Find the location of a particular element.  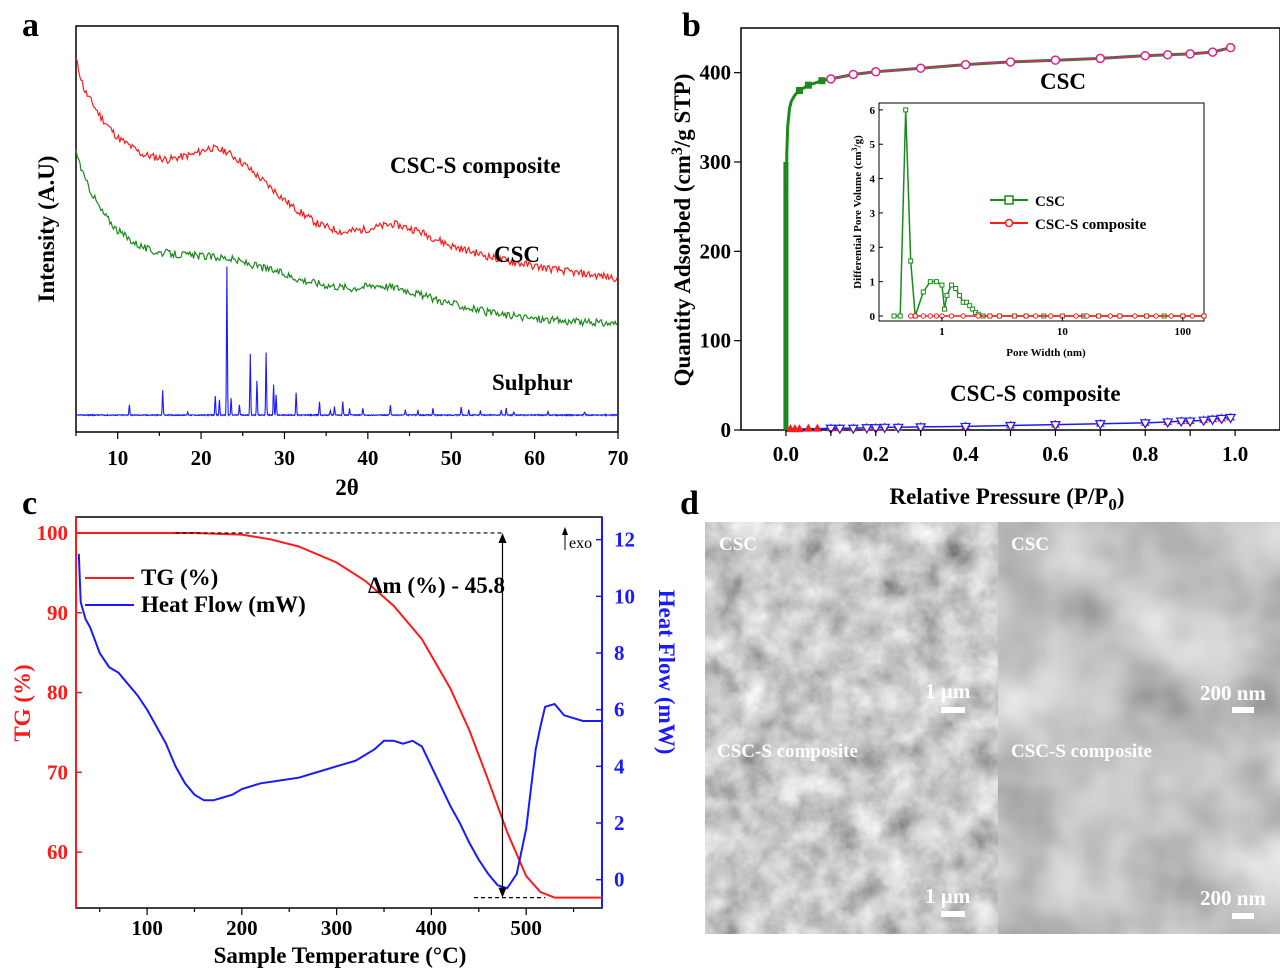

inset-xtick-label: 100 is located at coordinates (1183, 332).